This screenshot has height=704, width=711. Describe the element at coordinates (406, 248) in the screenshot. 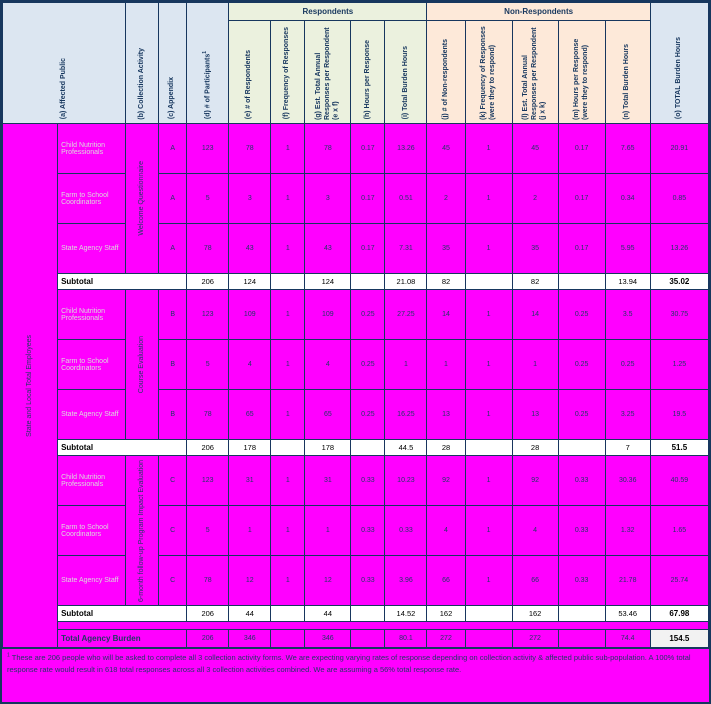

I see `cell-i: 7.31` at that location.